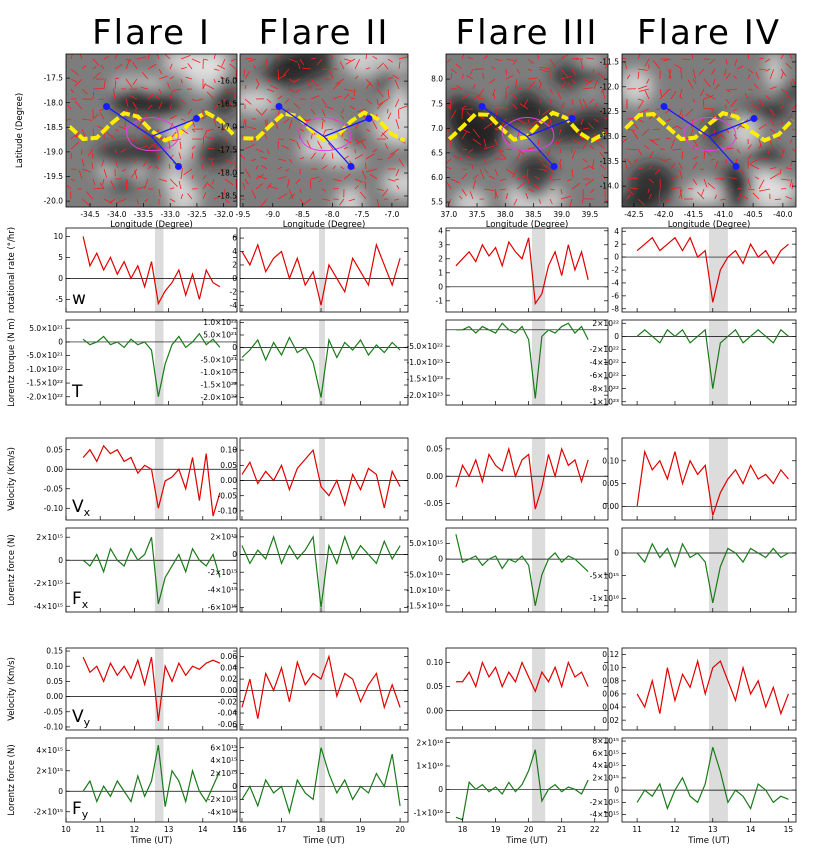 Image resolution: width=830 pixels, height=853 pixels. Describe the element at coordinates (166, 130) in the screenshot. I see `magnetogram-blobs` at that location.